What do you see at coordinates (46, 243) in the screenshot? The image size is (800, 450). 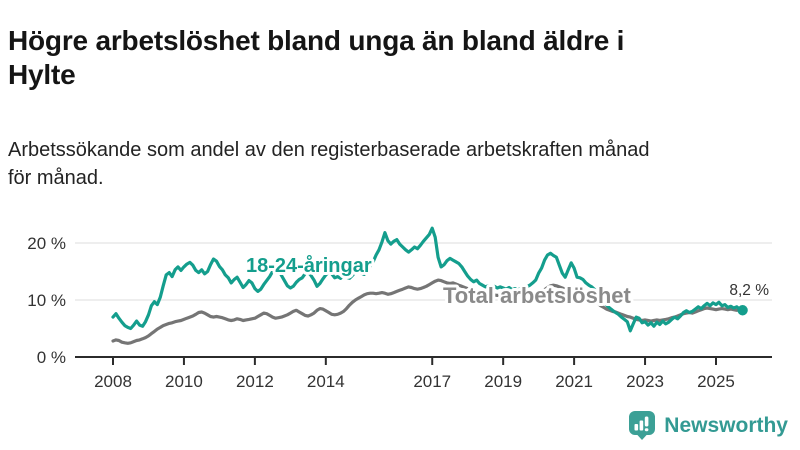 I see `y-tick-label-20: 20 %` at bounding box center [46, 243].